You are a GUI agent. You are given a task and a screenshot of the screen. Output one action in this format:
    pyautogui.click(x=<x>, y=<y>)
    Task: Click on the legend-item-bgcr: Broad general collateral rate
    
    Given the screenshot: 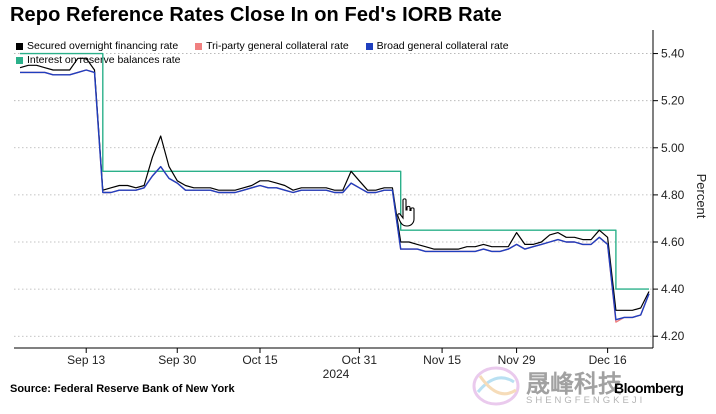 What is the action you would take?
    pyautogui.click(x=437, y=46)
    